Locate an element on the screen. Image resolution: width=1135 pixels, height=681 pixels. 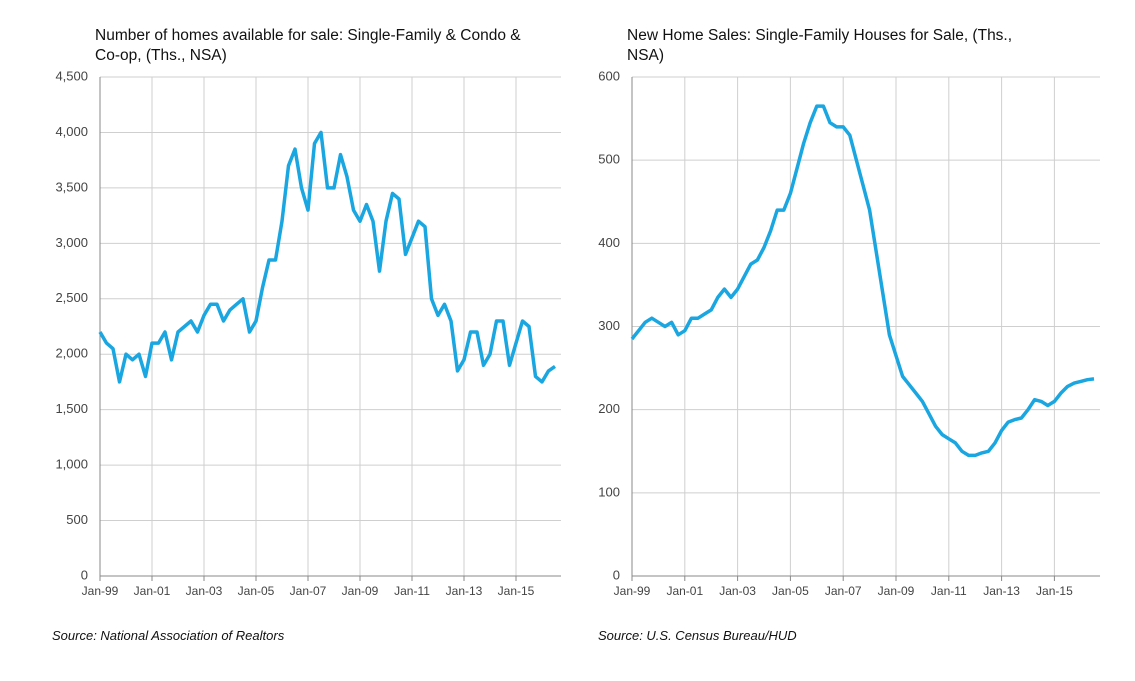
y-tick-label: 600 is located at coordinates (609, 75).